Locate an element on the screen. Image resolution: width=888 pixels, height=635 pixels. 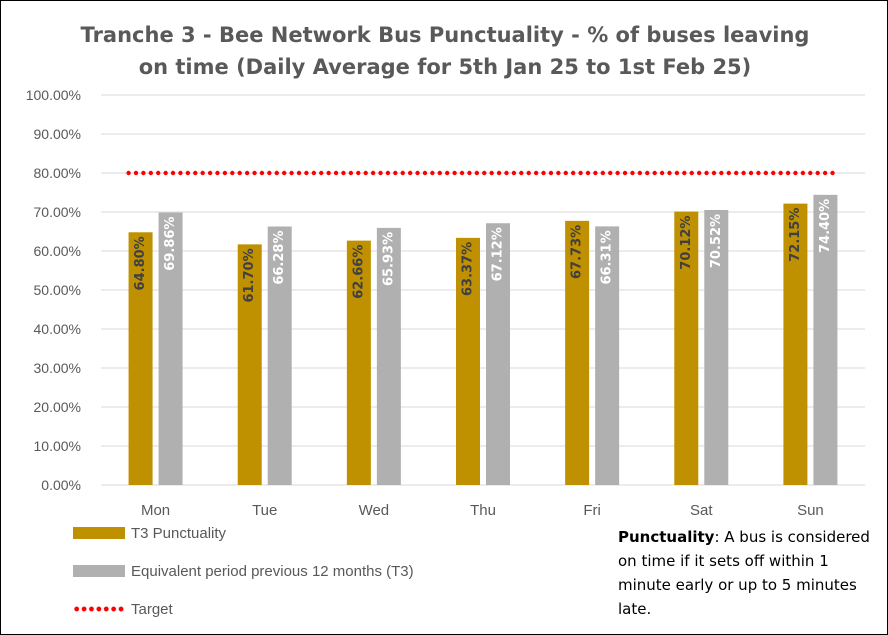
data-label-previous-sat: 70.52% is located at coordinates (716, 241).